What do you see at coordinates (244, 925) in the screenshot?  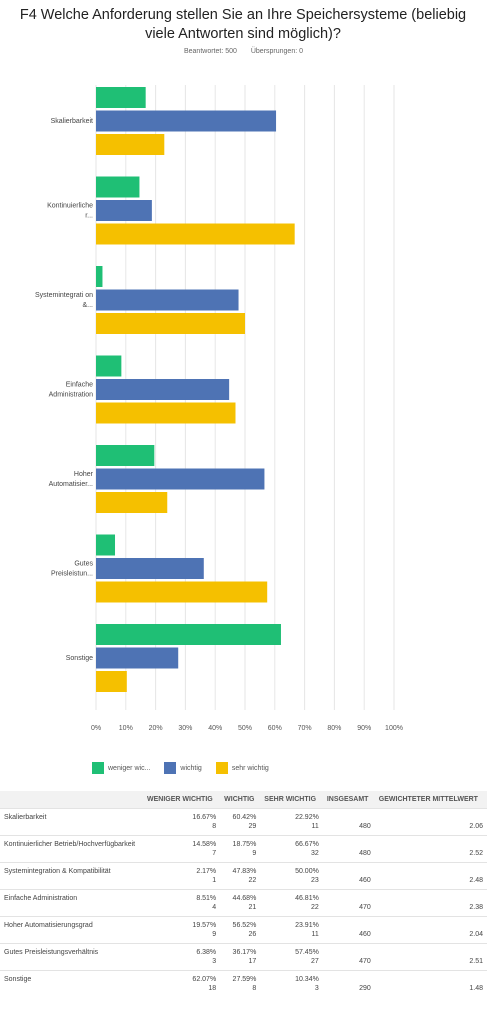 I see `cell-percent: 56.52%` at bounding box center [244, 925].